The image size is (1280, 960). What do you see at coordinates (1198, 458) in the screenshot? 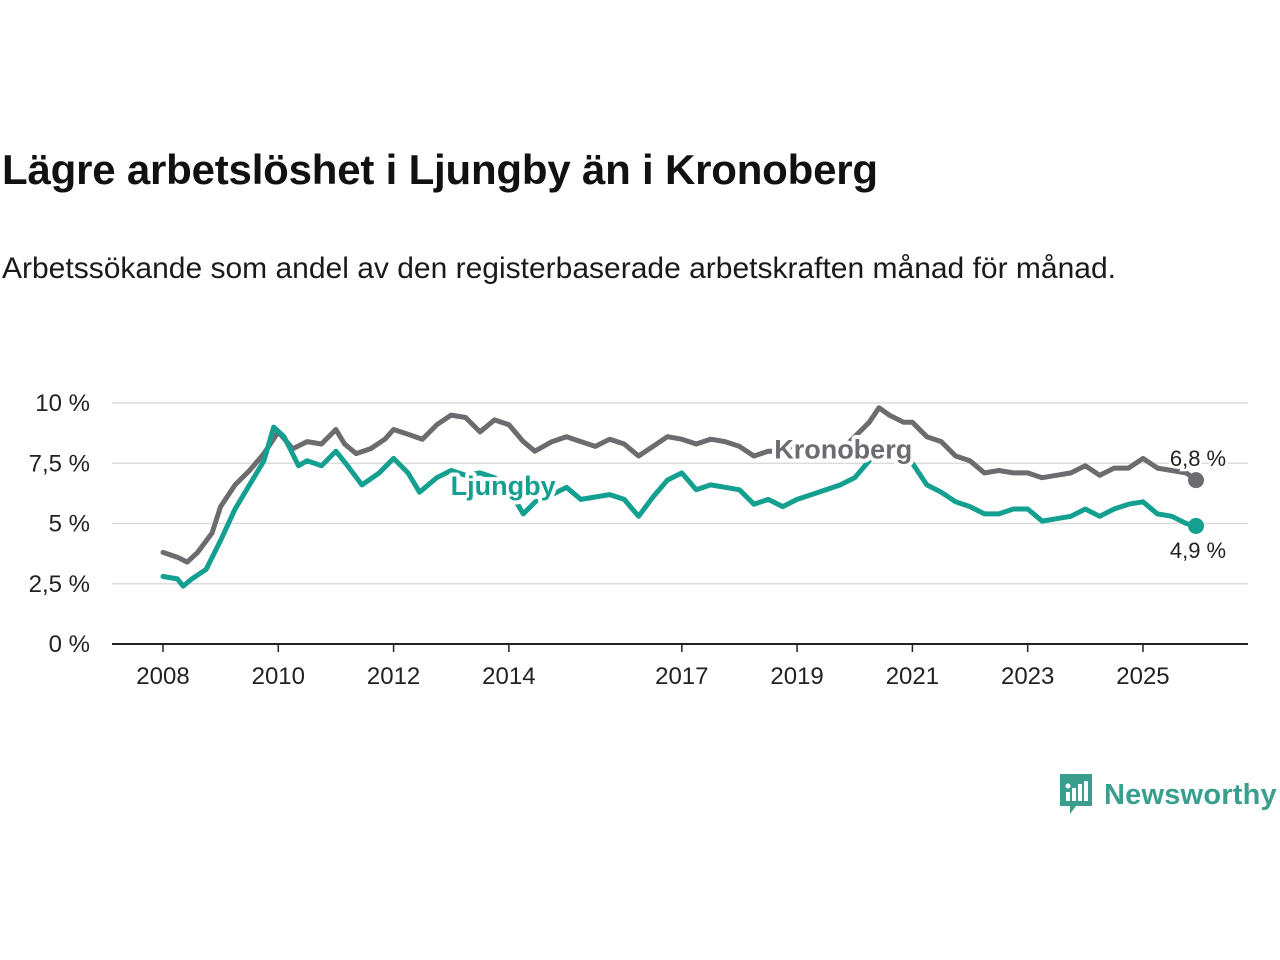
I see `end-value-label-kronoberg: 6,8 %` at bounding box center [1198, 458].